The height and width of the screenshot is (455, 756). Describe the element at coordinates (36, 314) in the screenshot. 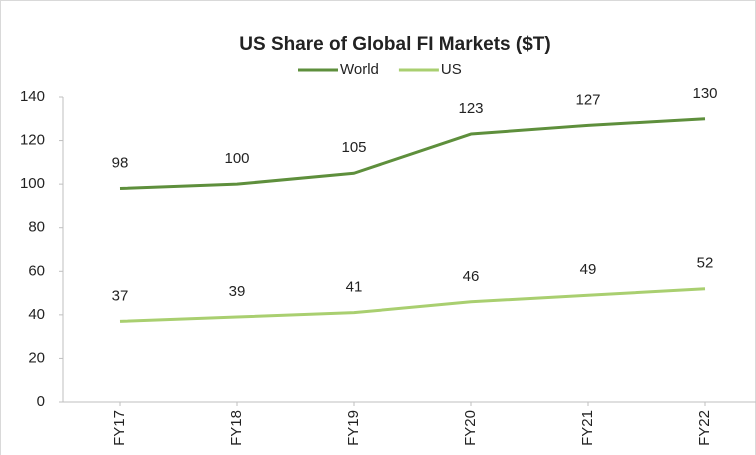

I see `y-tick-label: 40` at that location.